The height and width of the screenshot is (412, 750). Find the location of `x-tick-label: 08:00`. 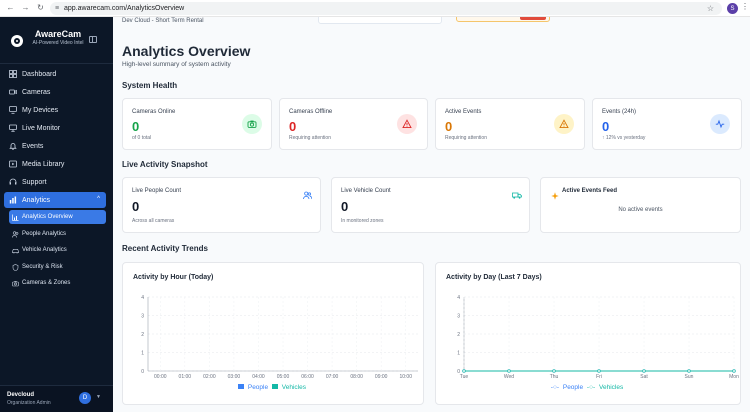

x-tick-label: 08:00 is located at coordinates (356, 377).